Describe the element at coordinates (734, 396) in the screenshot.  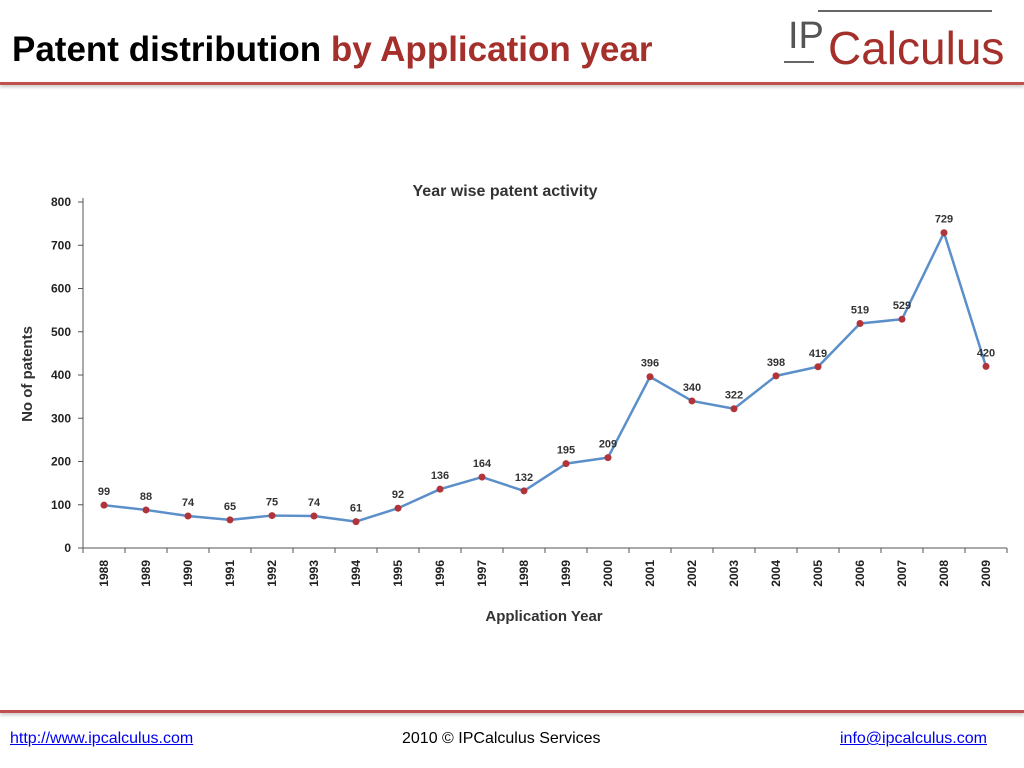
I see `data-label: 322` at that location.